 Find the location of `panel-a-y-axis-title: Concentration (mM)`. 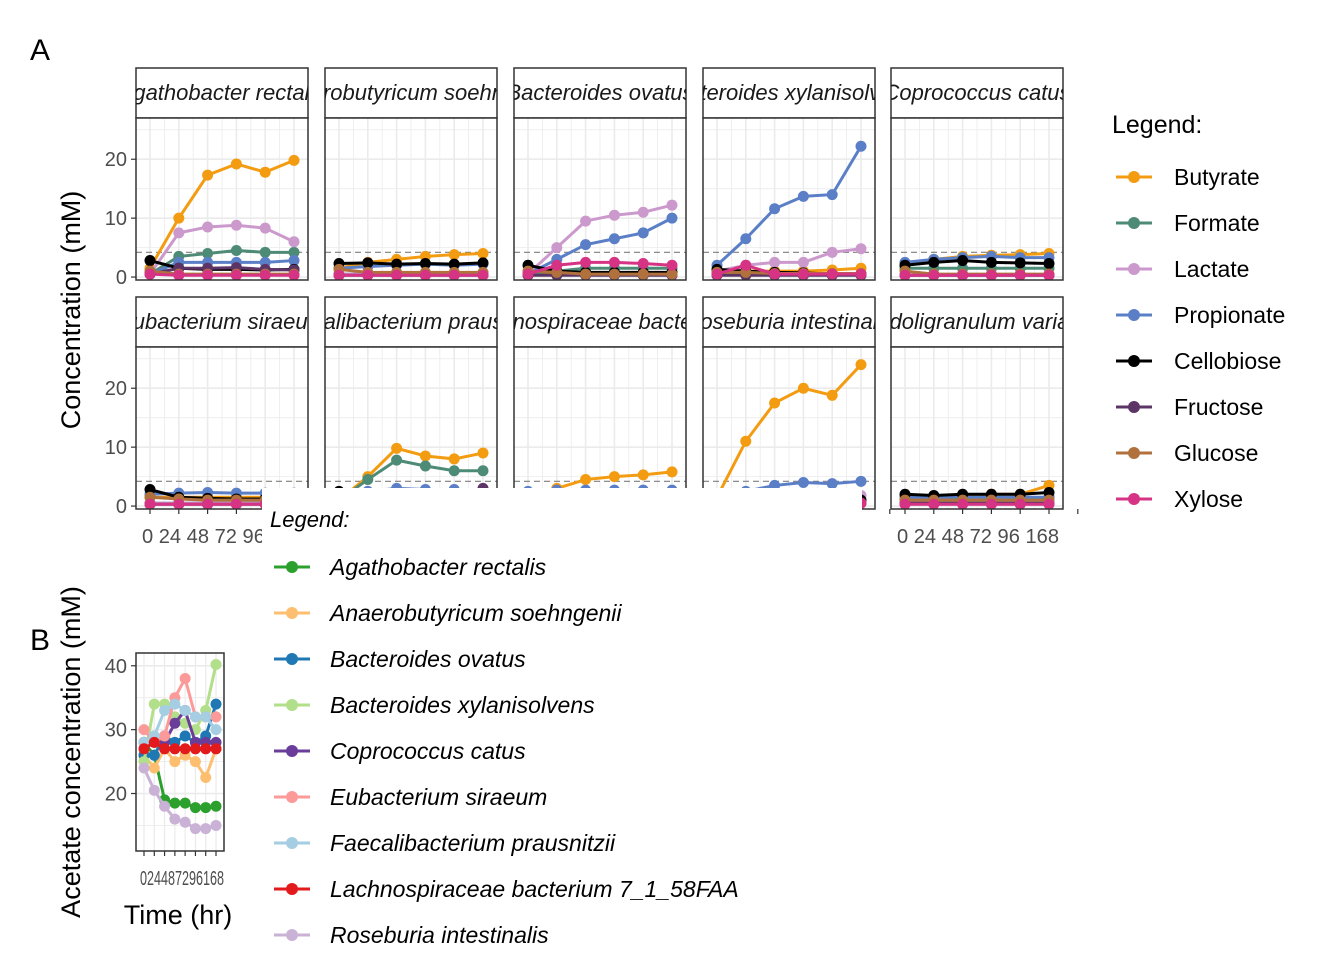

panel-a-y-axis-title: Concentration (mM) is located at coordinates (71, 310).